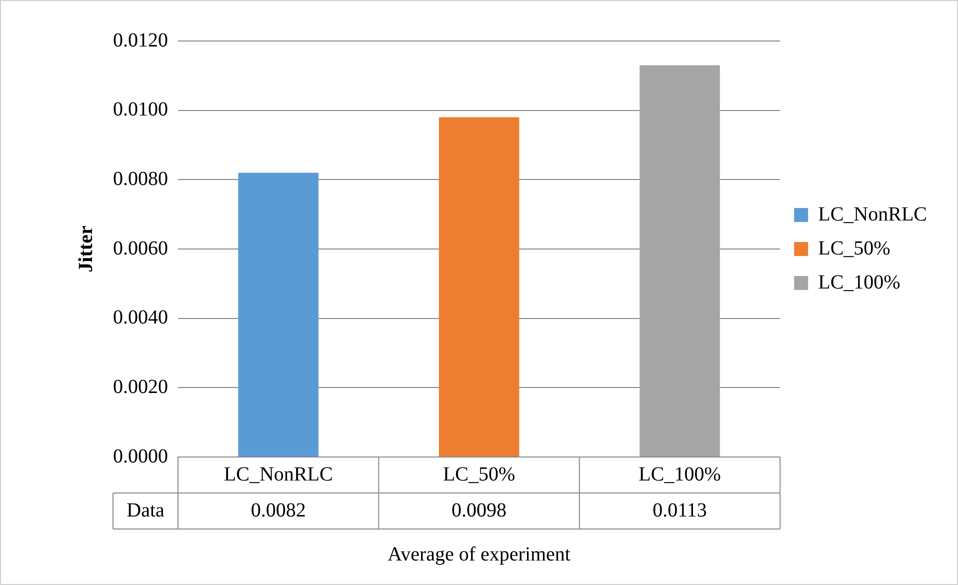 This screenshot has height=585, width=958. Describe the element at coordinates (479, 554) in the screenshot. I see `x-axis-title: Average of experiment` at that location.